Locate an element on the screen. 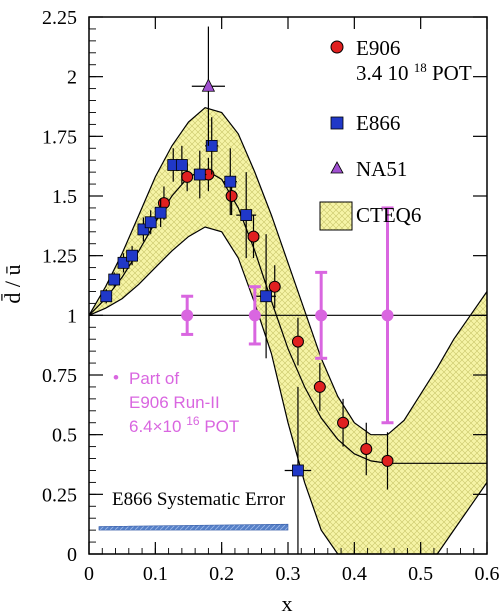 Image resolution: width=500 pixels, height=613 pixels. legend-e906-pot-sup: 18 is located at coordinates (420, 67).